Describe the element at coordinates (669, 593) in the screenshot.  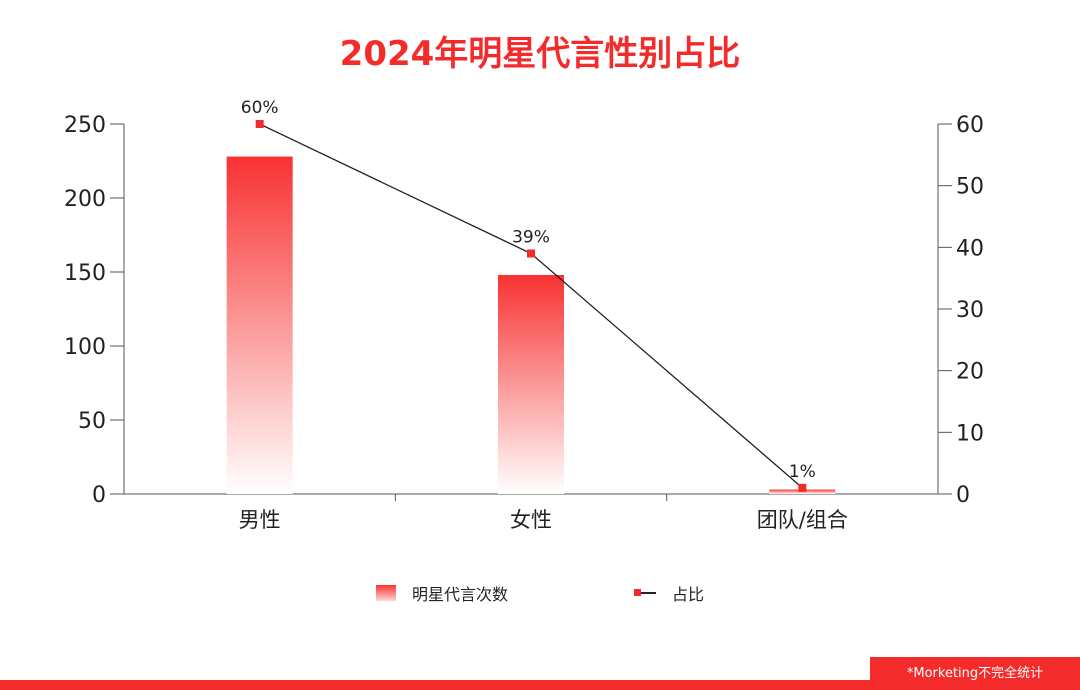
I see `legend-item-line: 占比` at that location.